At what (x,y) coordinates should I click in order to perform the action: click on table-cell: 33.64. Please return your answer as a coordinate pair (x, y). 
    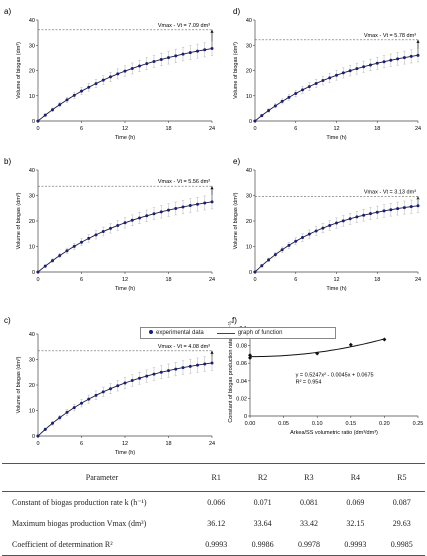
    Looking at the image, I should click on (262, 523).